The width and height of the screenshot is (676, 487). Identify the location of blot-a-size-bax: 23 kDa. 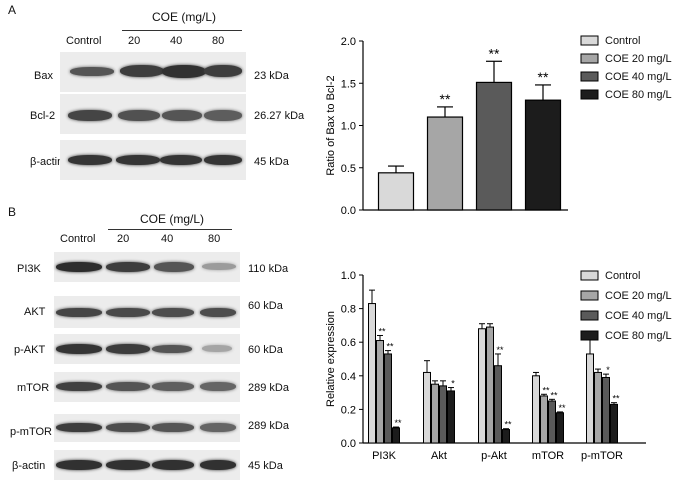
(271, 76).